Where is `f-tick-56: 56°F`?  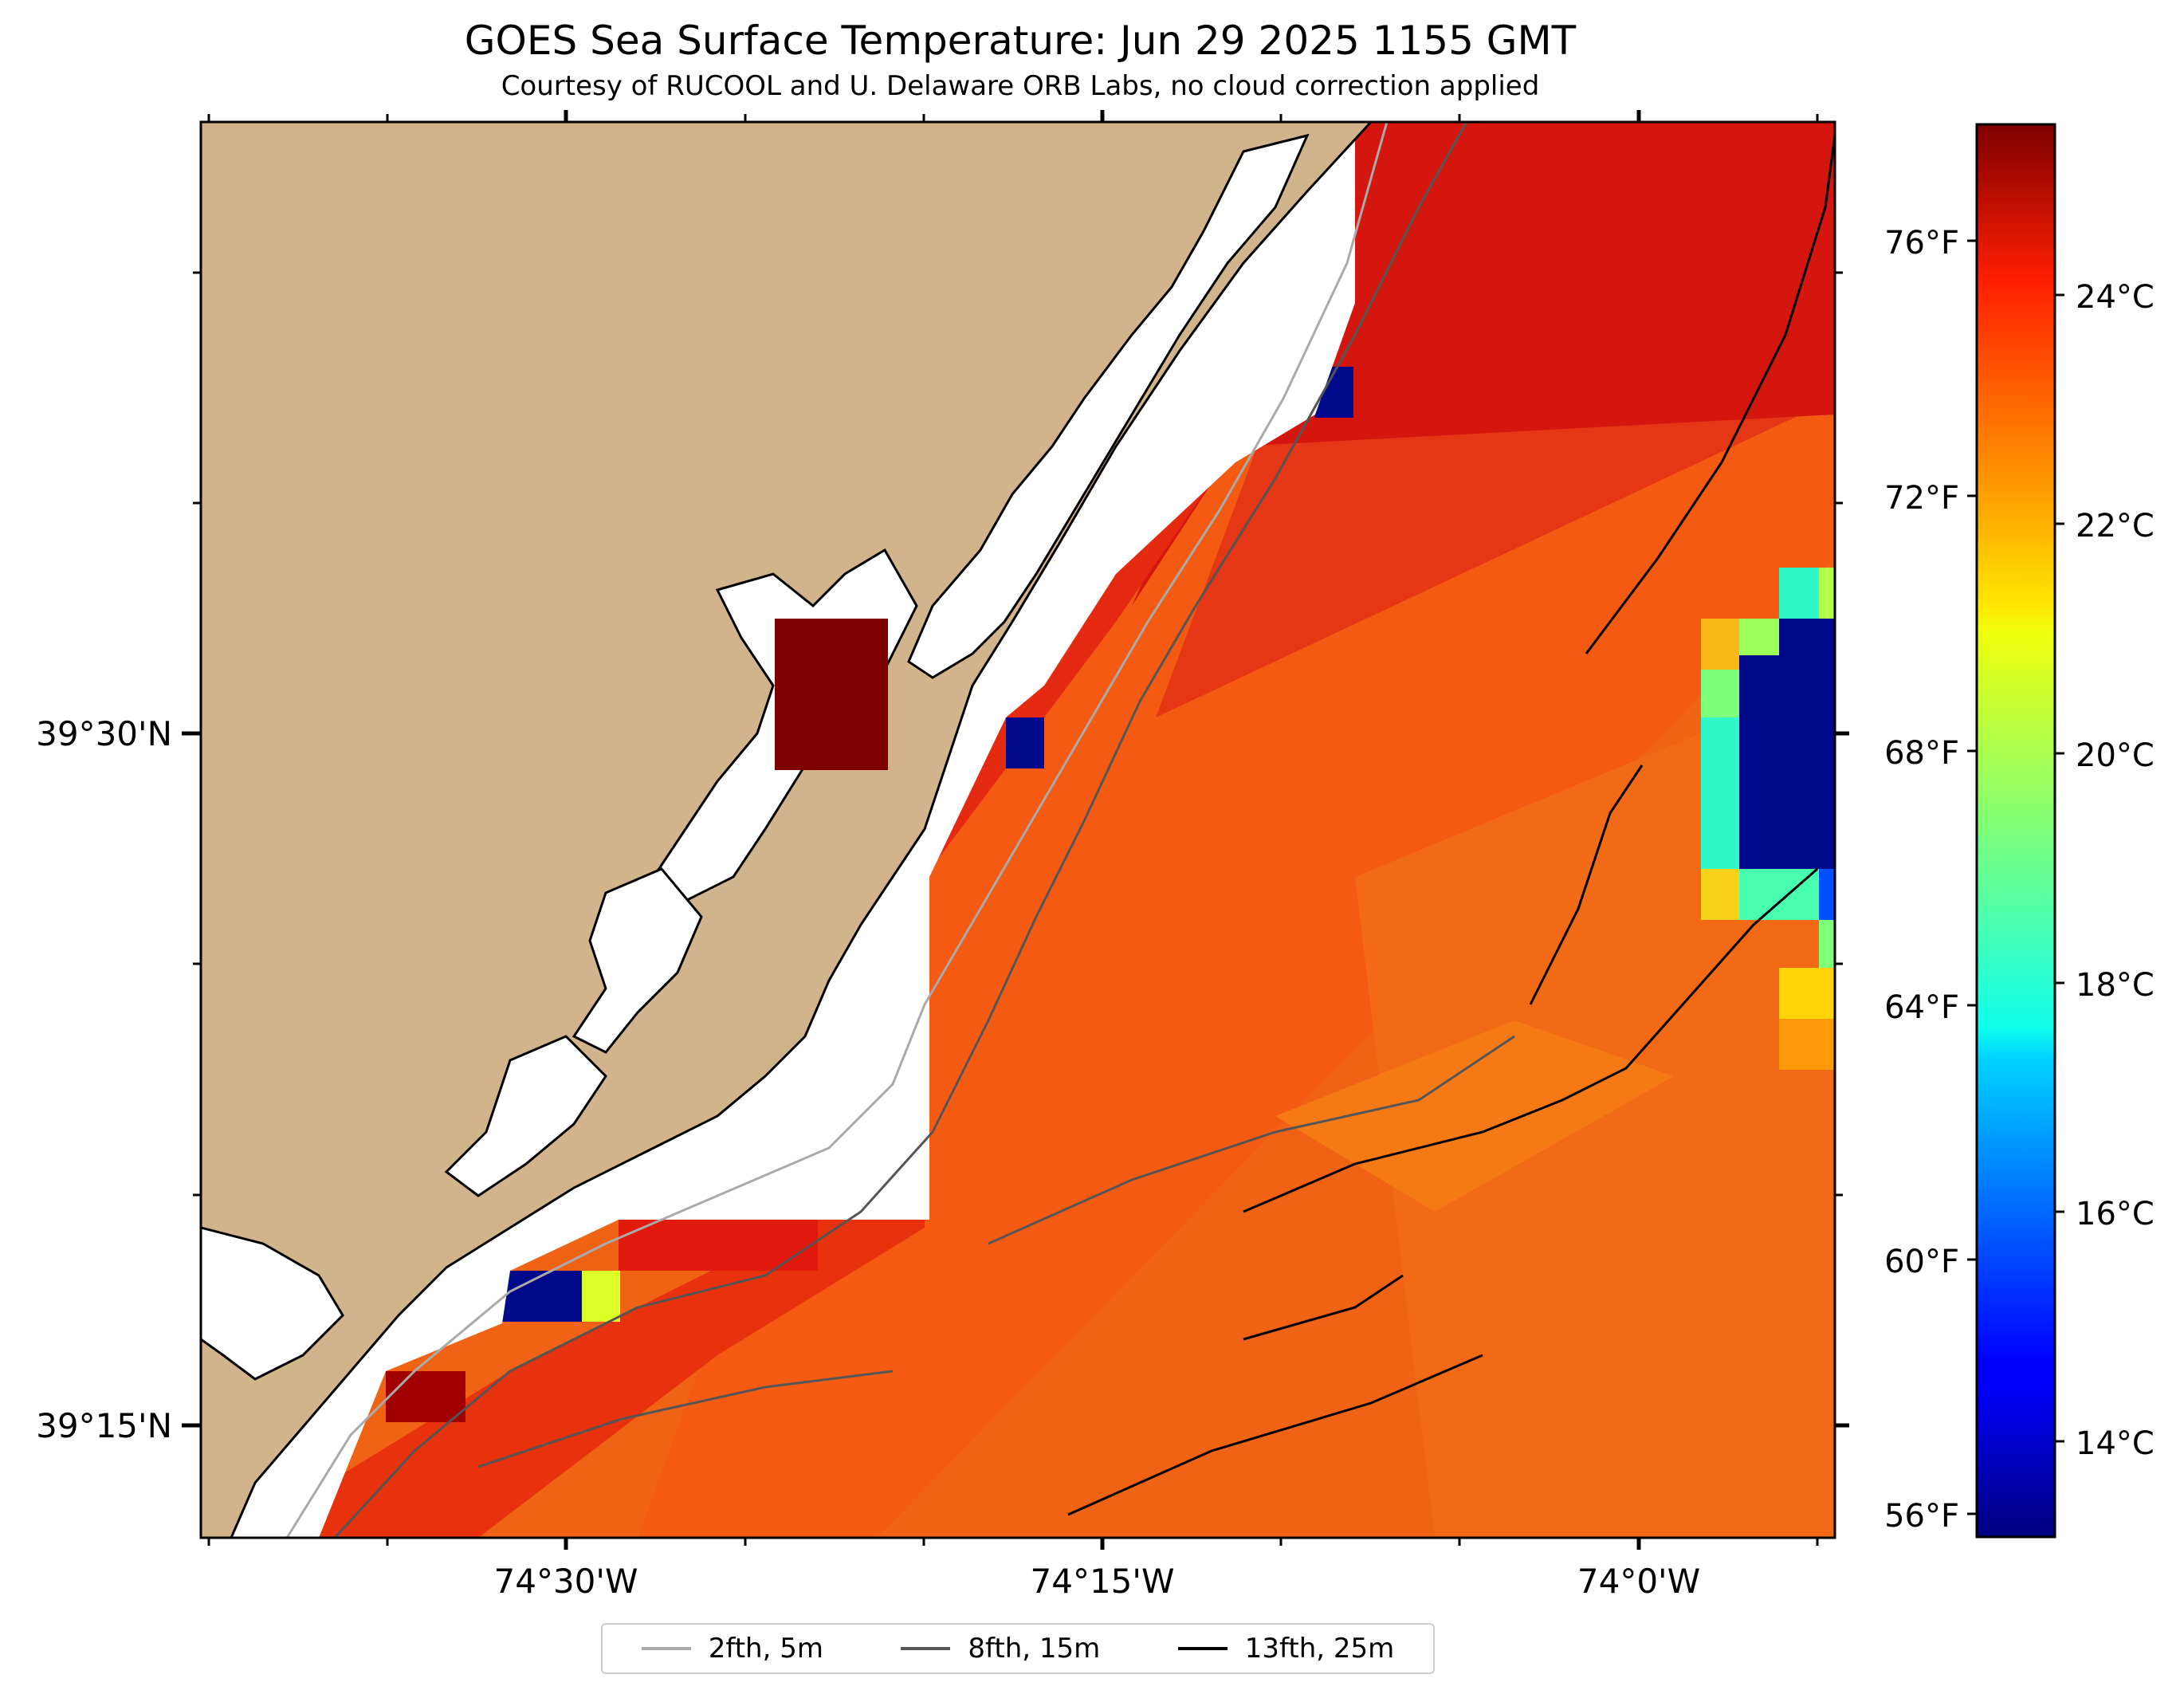 f-tick-56: 56°F is located at coordinates (1921, 1517).